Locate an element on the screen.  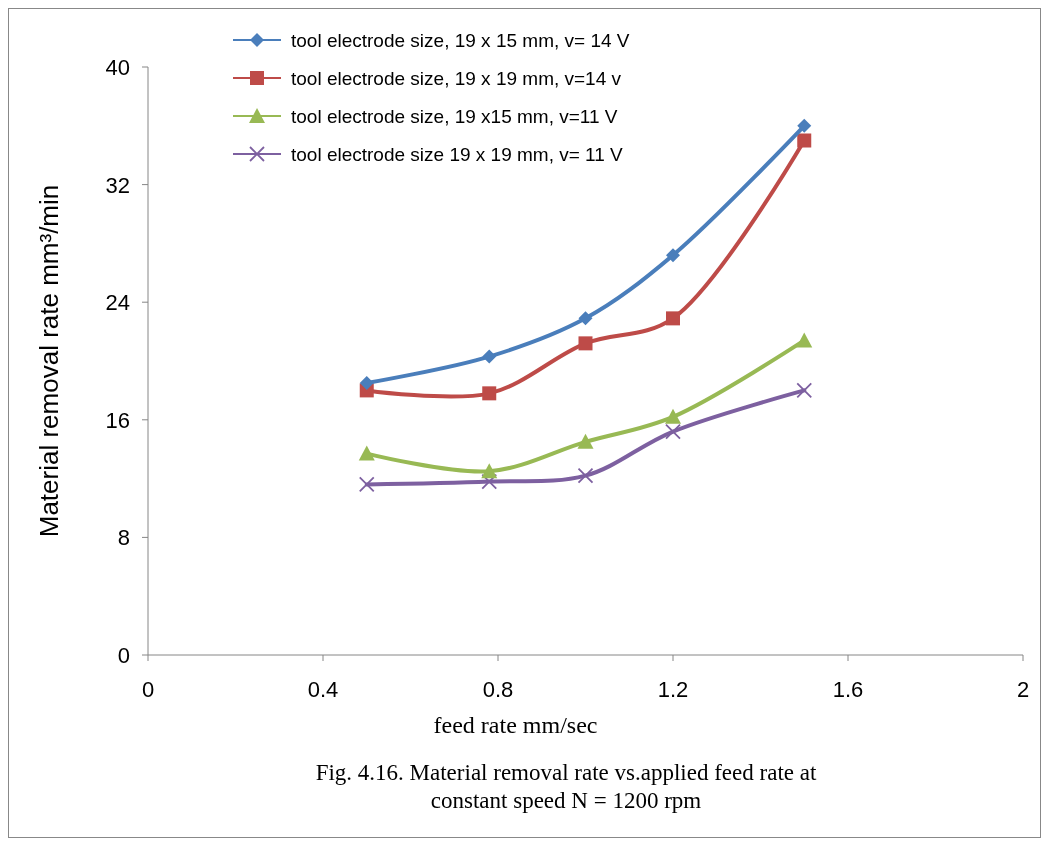
x-tick-label: 2 is located at coordinates (1023, 689).